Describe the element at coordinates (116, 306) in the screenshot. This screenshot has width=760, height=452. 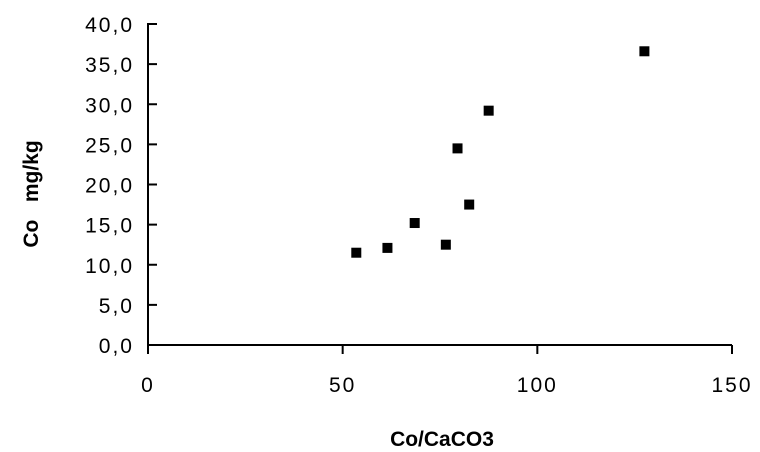
I see `y-tick-label: 5,0` at that location.